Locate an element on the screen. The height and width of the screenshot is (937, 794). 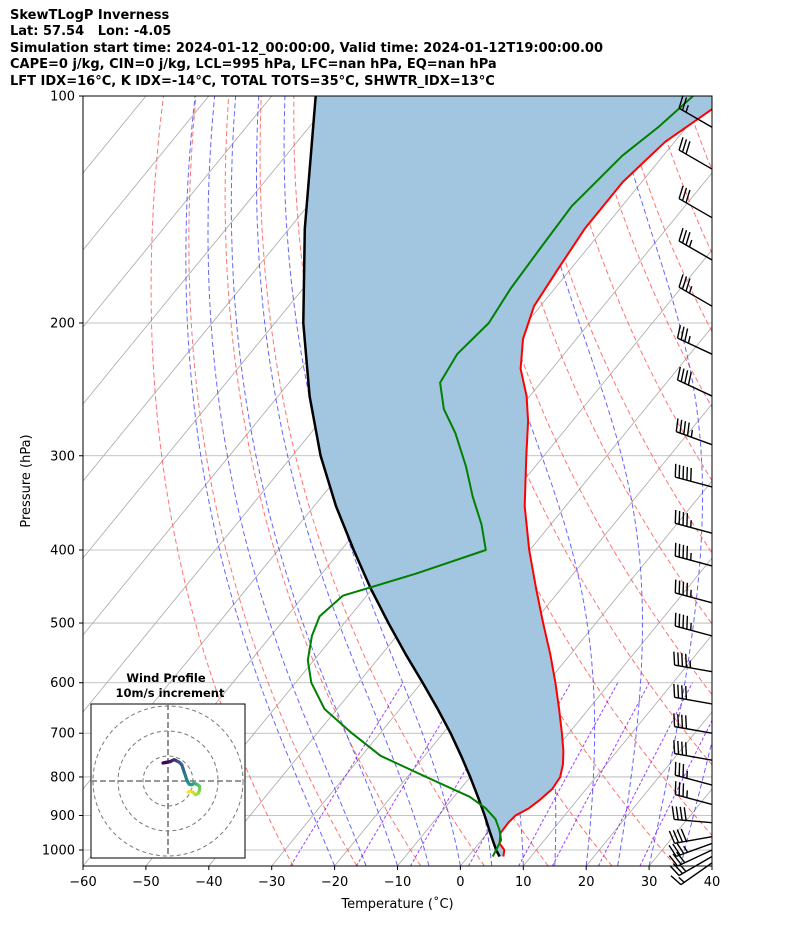
x-tick-label: −50 is located at coordinates (145, 882).